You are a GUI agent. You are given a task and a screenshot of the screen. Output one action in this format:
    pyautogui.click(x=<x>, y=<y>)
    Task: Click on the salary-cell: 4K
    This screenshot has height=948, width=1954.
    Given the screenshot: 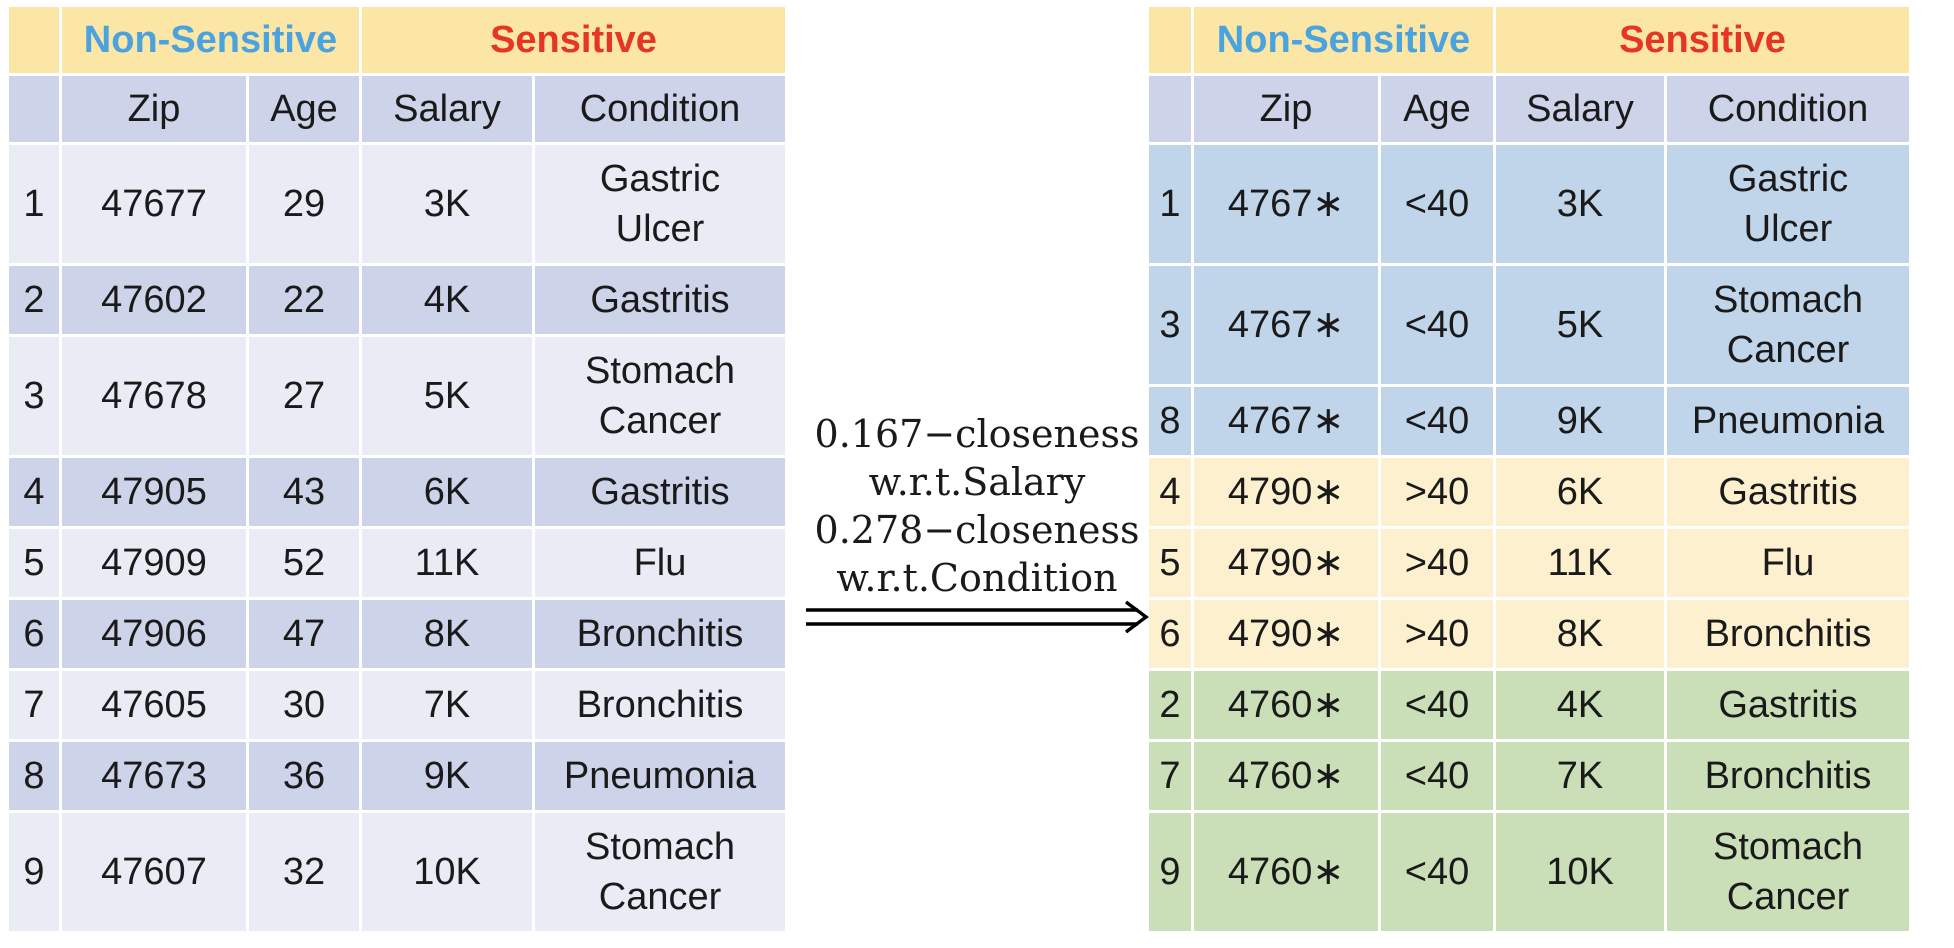 What is the action you would take?
    pyautogui.click(x=1580, y=705)
    